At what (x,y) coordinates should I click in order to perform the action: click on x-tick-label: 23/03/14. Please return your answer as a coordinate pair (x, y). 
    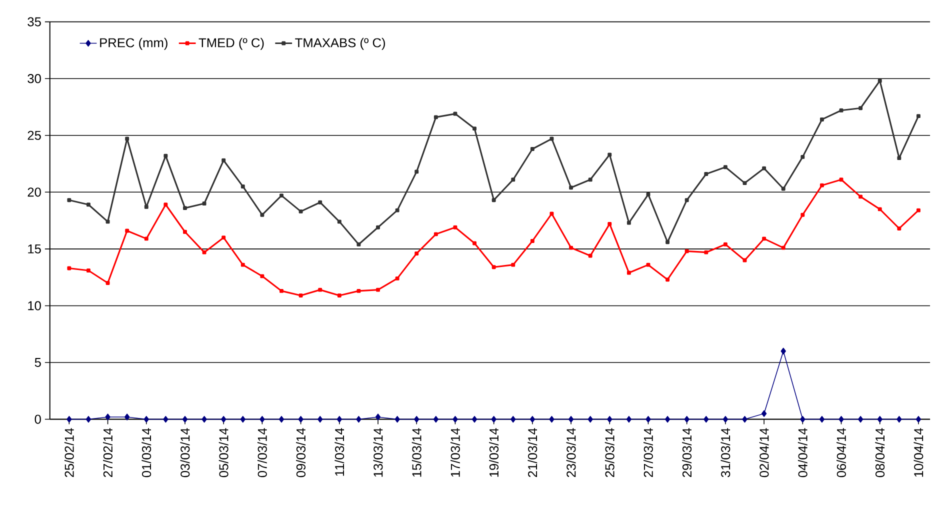
    Looking at the image, I should click on (571, 452).